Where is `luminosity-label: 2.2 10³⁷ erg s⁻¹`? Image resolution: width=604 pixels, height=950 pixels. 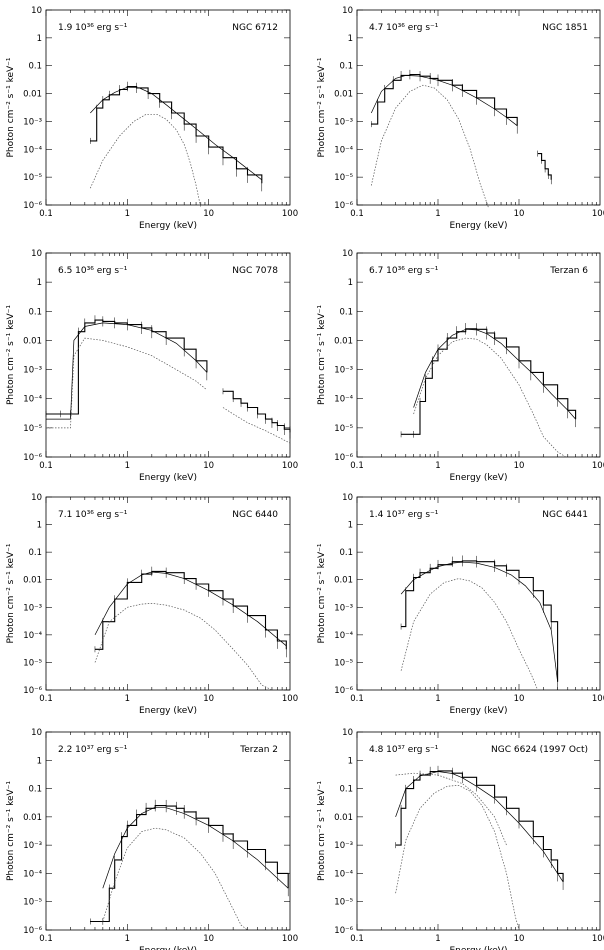
luminosity-label: 2.2 10³⁷ erg s⁻¹ is located at coordinates (93, 750).